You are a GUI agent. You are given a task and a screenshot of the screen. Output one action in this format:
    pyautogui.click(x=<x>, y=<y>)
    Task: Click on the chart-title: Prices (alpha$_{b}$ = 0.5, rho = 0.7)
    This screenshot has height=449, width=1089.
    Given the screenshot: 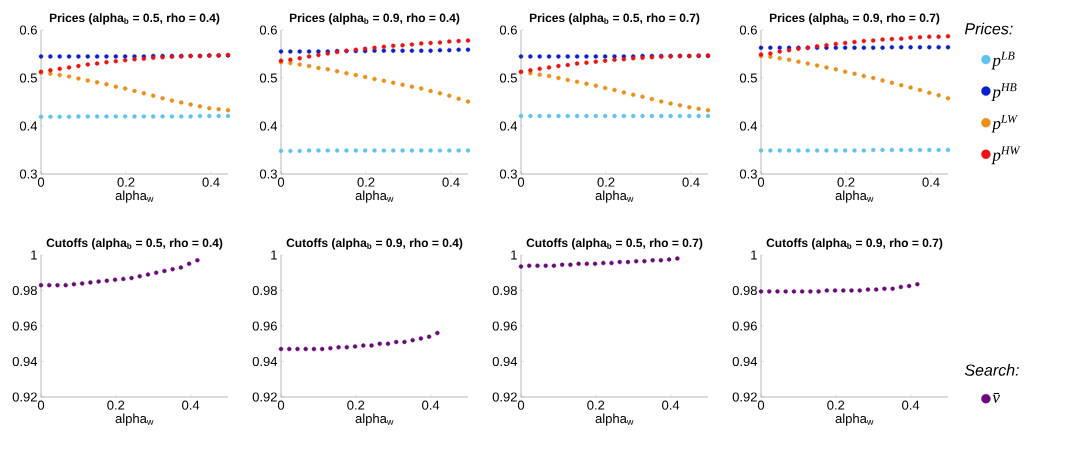 What is the action you would take?
    pyautogui.click(x=614, y=19)
    